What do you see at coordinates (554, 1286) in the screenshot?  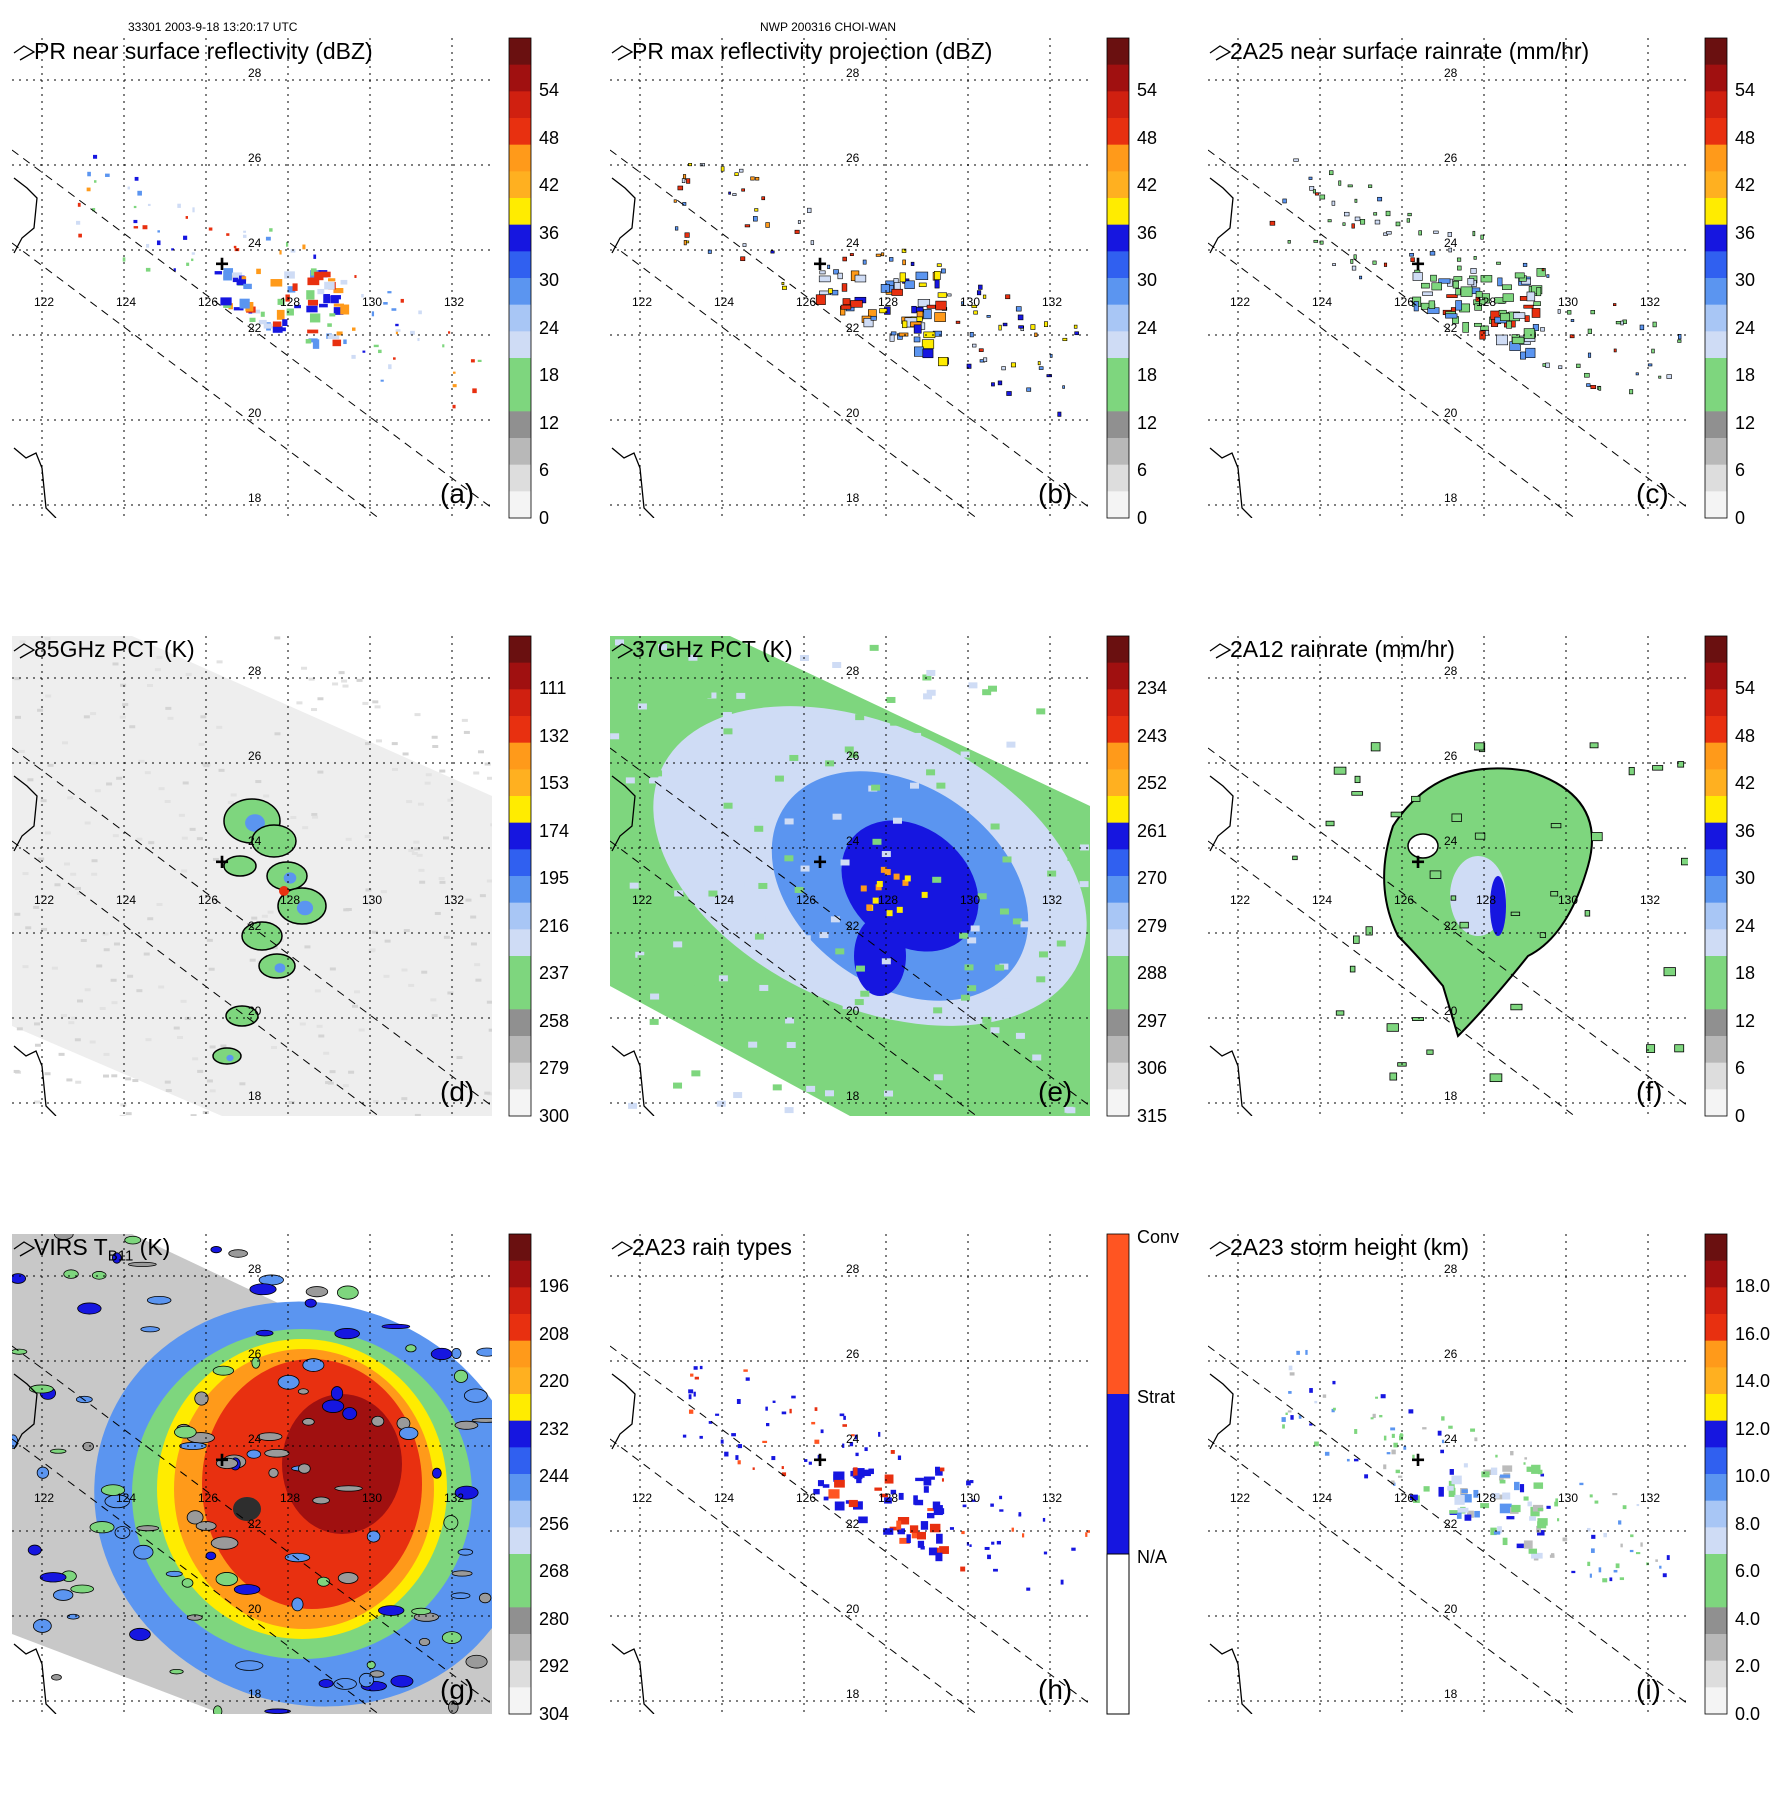 I see `colorbar-label: 196` at bounding box center [554, 1286].